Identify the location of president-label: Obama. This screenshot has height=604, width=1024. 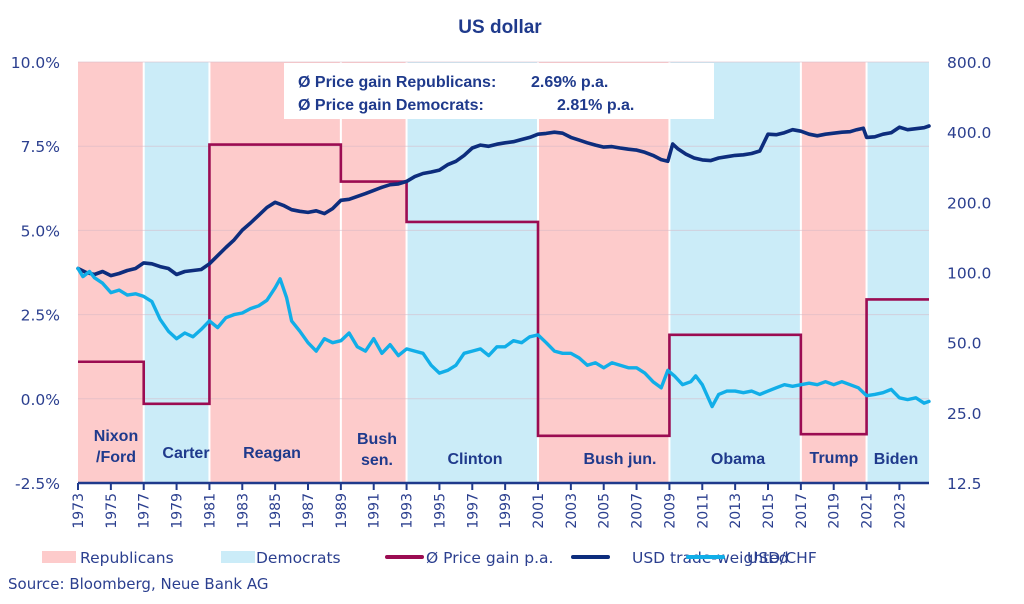
(738, 459).